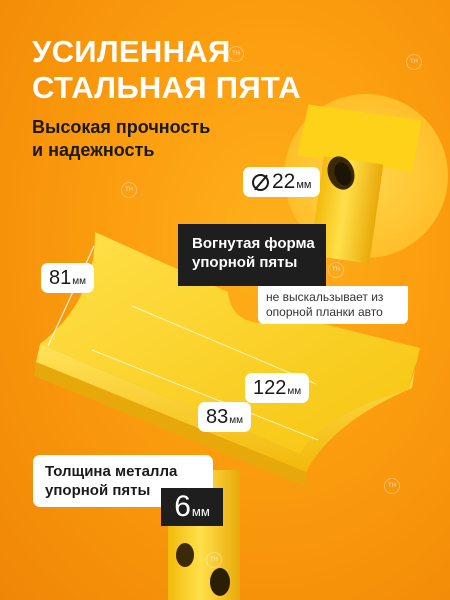 This screenshot has height=600, width=450. Describe the element at coordinates (182, 506) in the screenshot. I see `thickness-value: 6` at that location.